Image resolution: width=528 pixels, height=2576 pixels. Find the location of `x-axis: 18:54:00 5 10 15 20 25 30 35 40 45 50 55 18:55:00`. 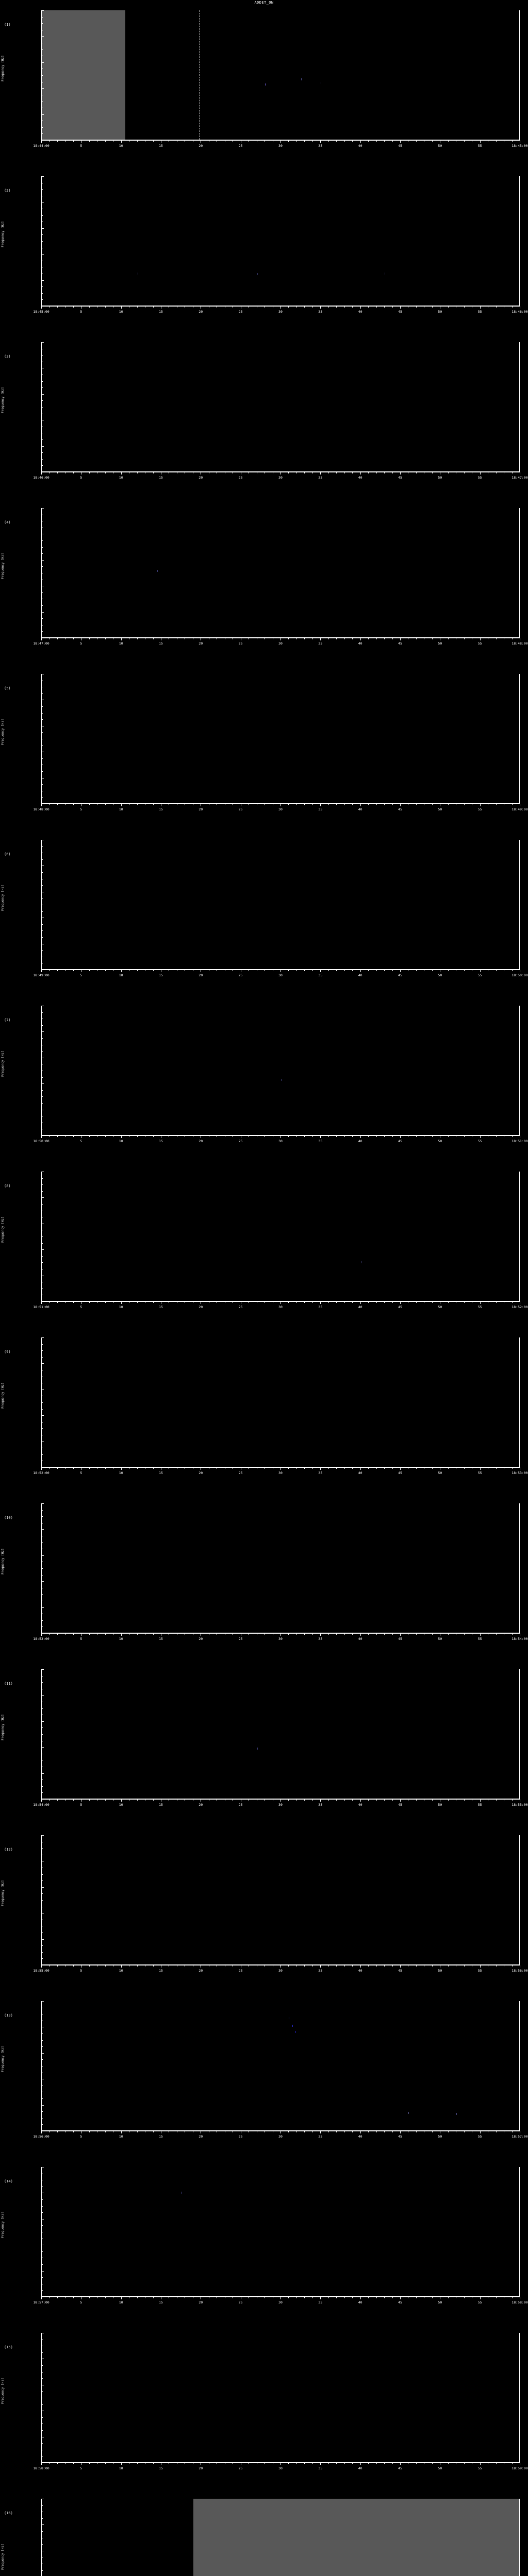

x-axis: 18:54:00 5 10 15 20 25 30 35 40 45 50 55 18:55:00 is located at coordinates (280, 1803).